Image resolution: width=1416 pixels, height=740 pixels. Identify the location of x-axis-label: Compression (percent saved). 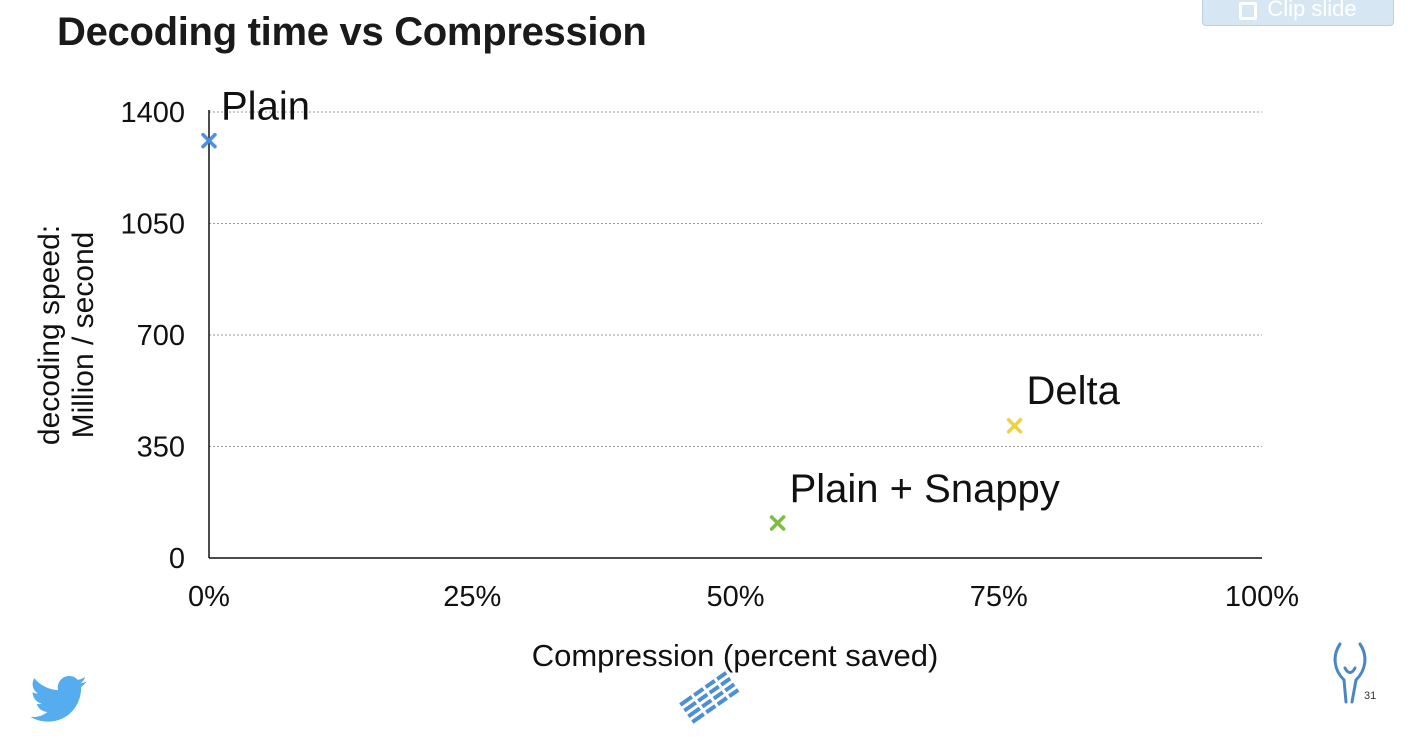
(735, 655).